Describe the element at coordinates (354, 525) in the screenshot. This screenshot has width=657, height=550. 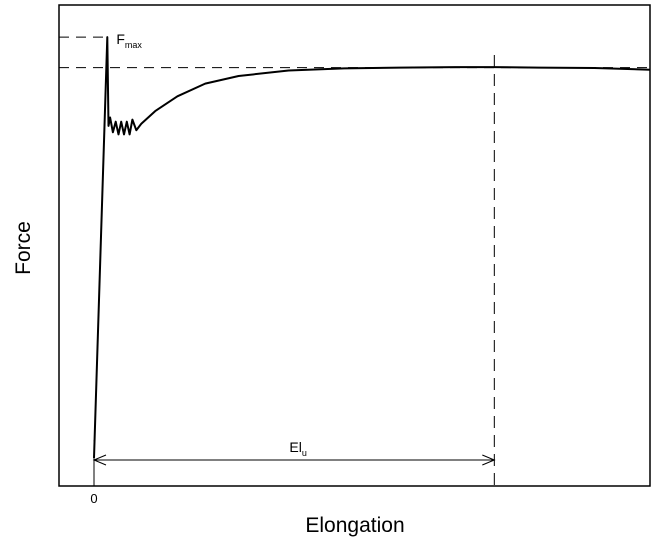
I see `x-axis-label: Elongation` at that location.